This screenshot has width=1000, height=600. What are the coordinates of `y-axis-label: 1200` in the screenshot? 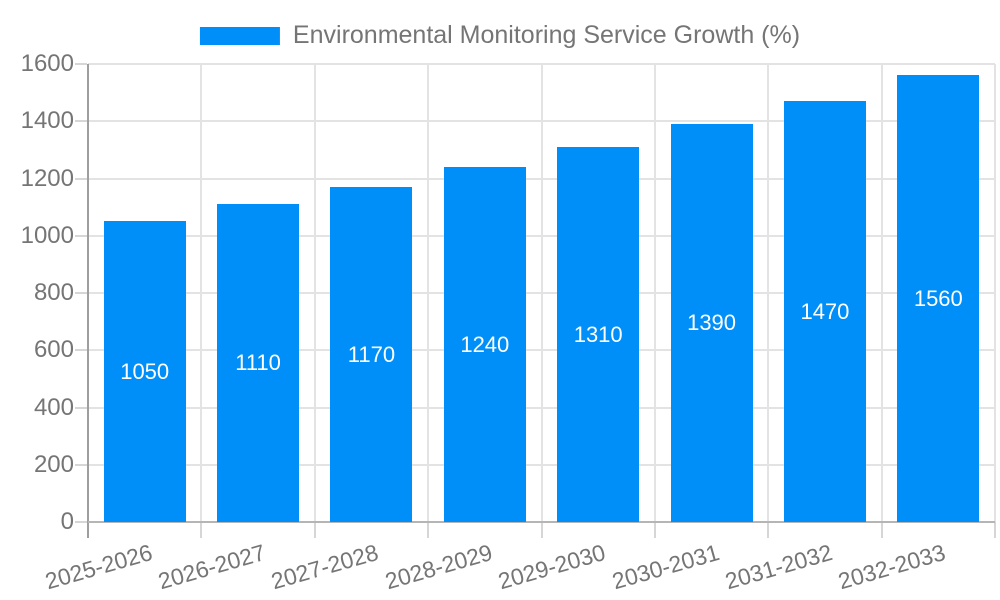 It's located at (47, 178).